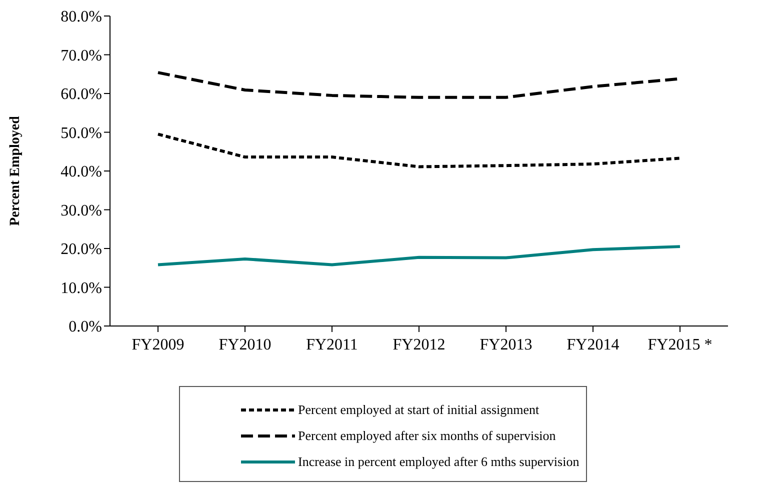  I want to click on y-tick-label: 40.0%, so click(81, 172).